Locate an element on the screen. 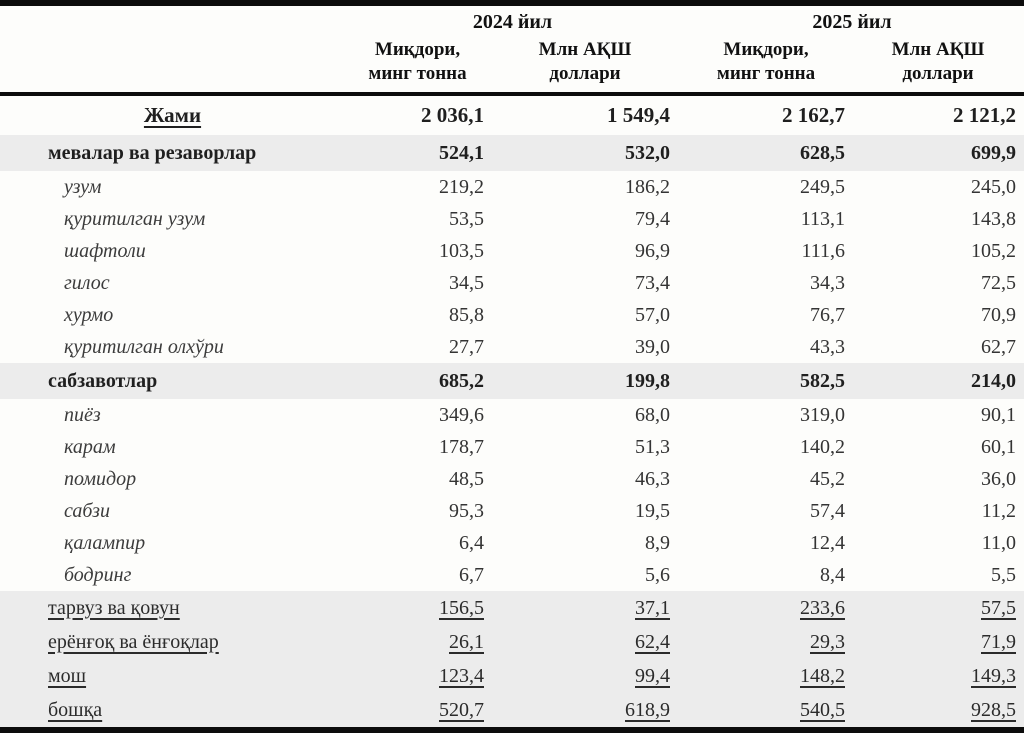 This screenshot has width=1024, height=733. table-row: сабзи 95,3 19,5 57,4 11,2 is located at coordinates (512, 511).